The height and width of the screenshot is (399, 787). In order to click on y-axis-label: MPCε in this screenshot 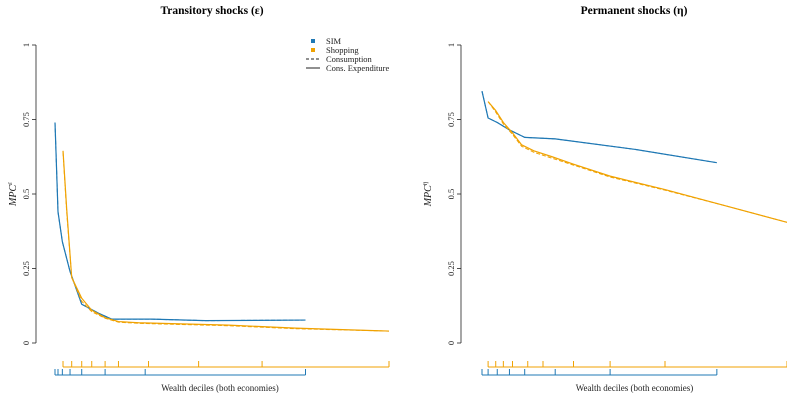, I will do `click(12, 194)`.